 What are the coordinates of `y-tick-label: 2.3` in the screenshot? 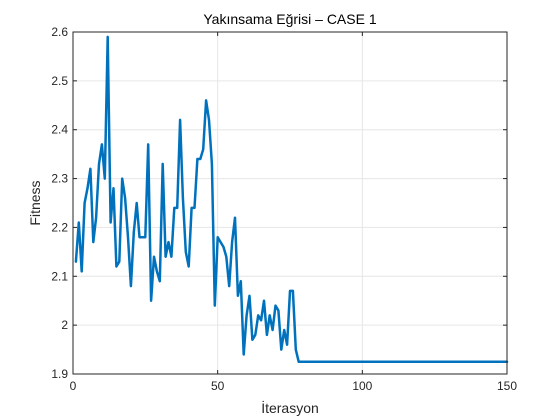 It's located at (59, 179).